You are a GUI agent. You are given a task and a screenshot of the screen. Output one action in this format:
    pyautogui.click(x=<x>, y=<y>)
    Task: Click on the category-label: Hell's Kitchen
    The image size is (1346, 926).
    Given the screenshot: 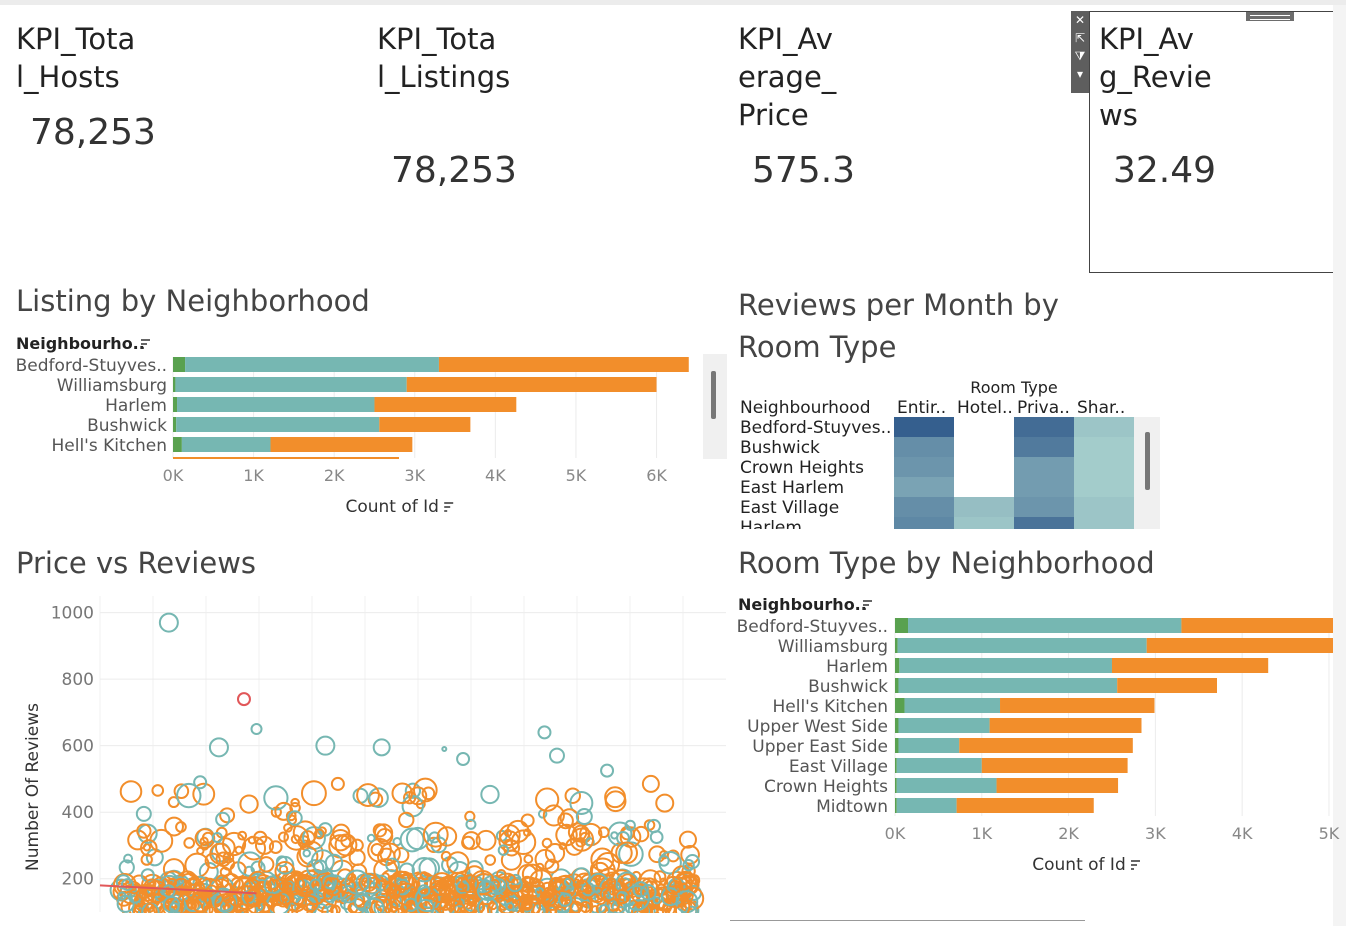 What is the action you would take?
    pyautogui.click(x=109, y=446)
    